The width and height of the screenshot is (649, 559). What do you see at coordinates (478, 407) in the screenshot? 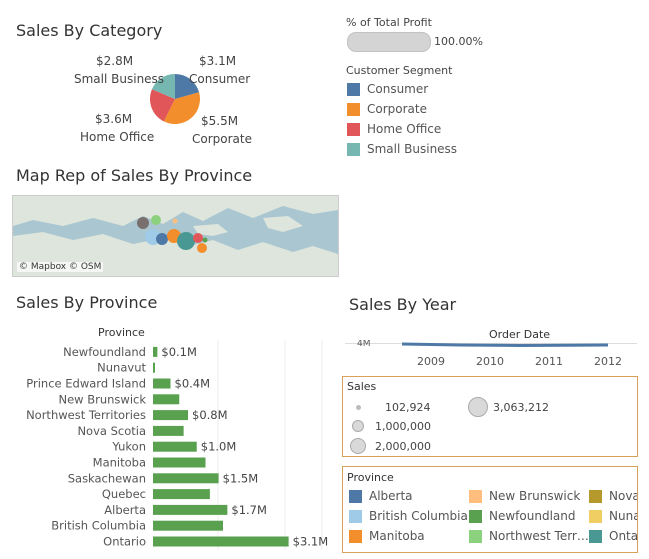
I see `size-marker-max` at bounding box center [478, 407].